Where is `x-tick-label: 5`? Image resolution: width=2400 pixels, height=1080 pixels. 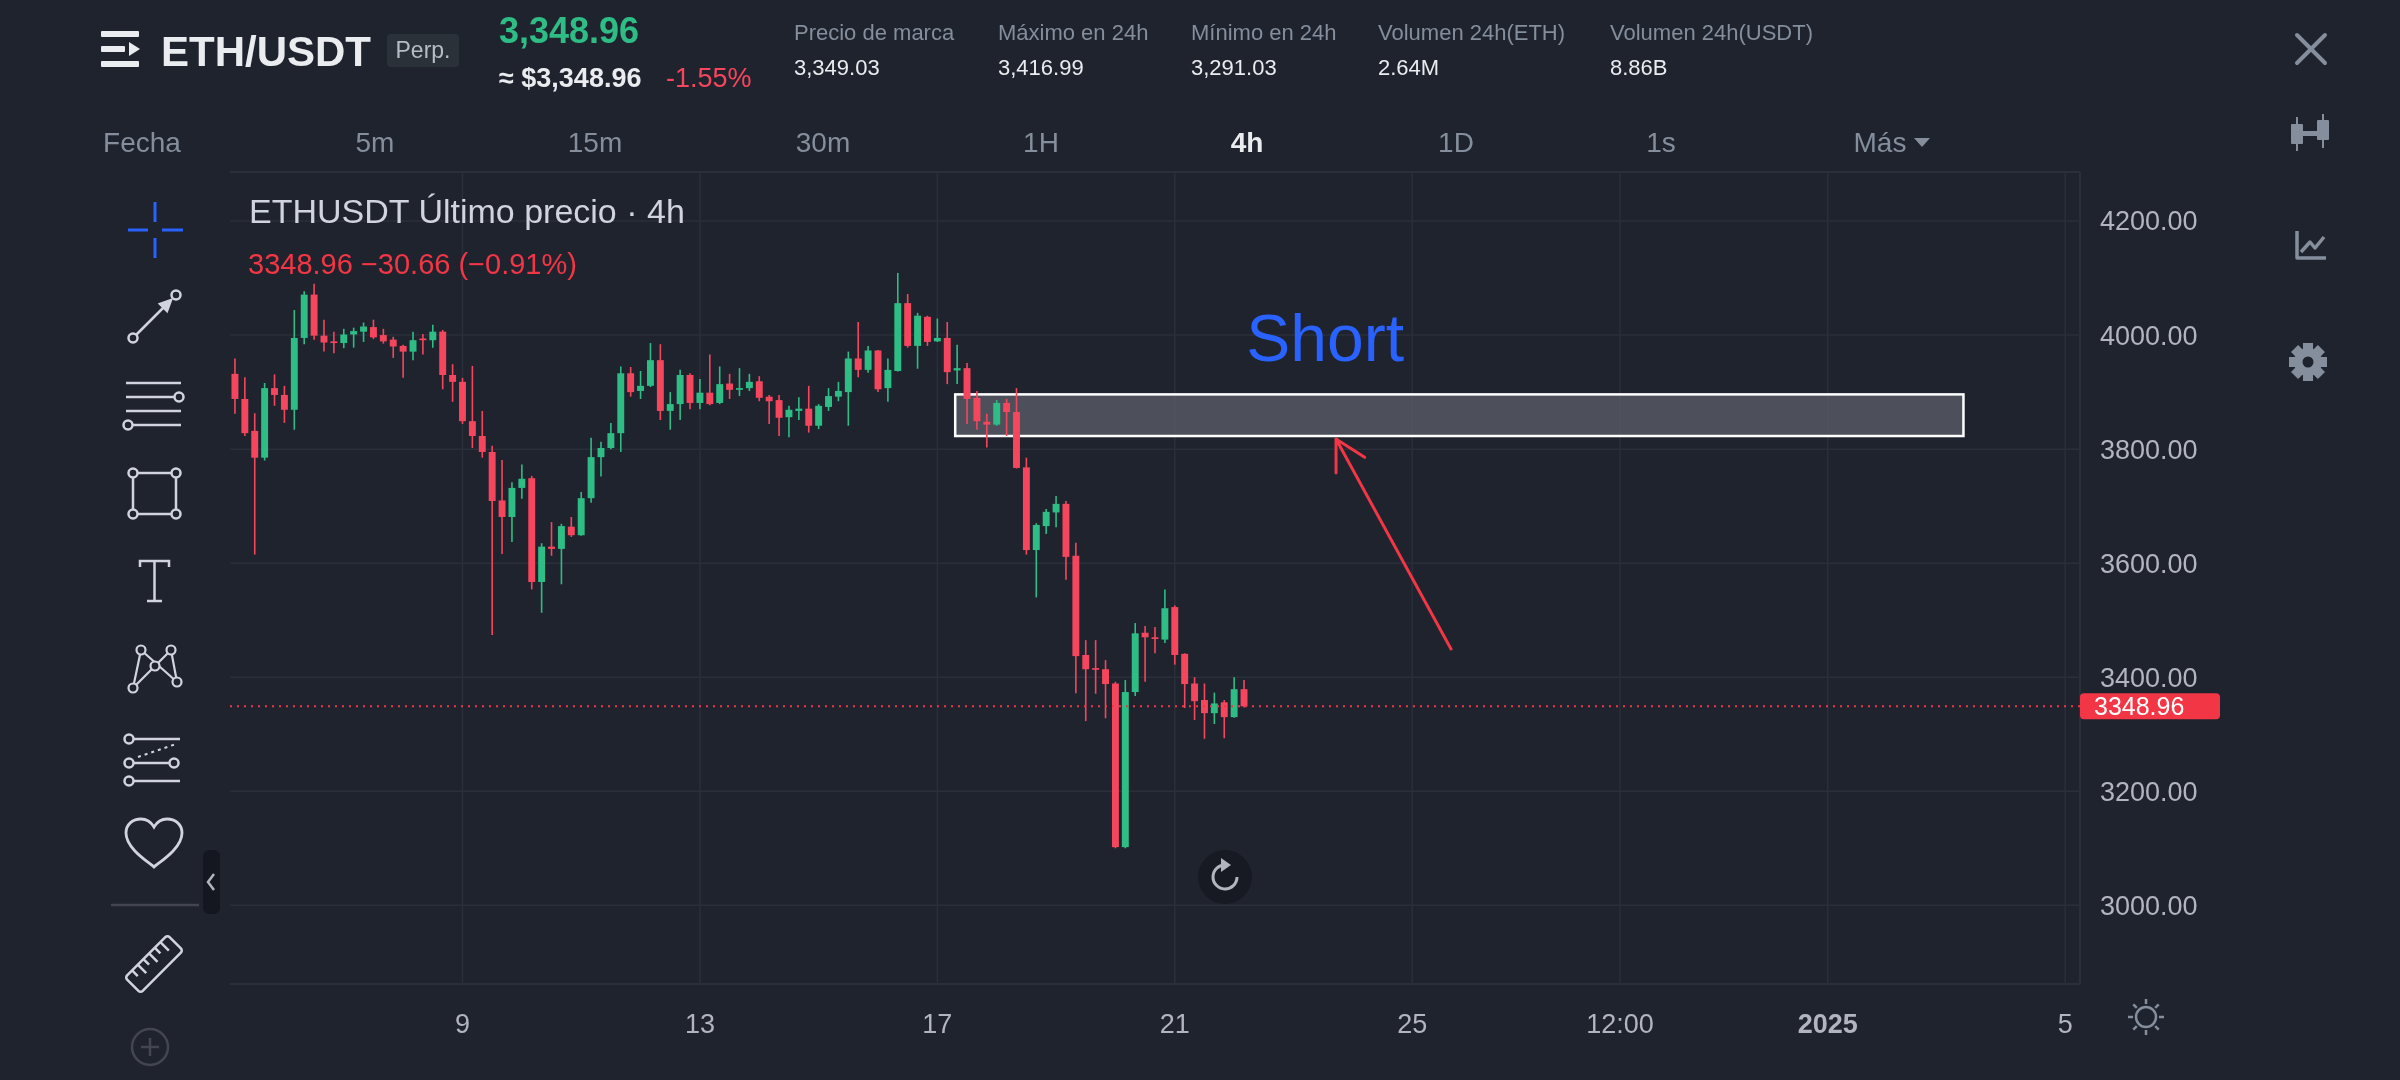
x-tick-label: 5 is located at coordinates (2065, 1024).